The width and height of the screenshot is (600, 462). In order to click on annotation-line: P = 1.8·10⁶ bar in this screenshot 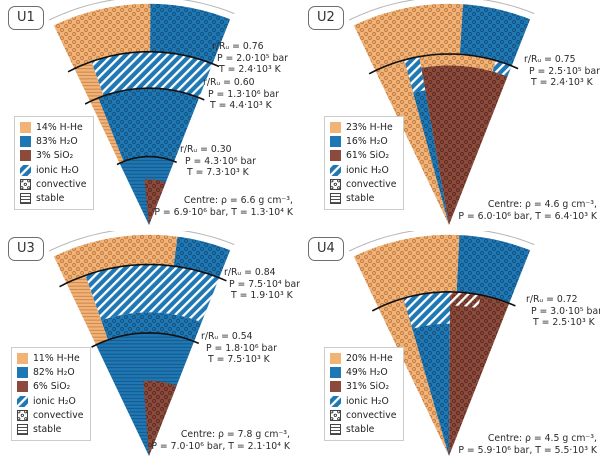, I will do `click(241, 348)`.